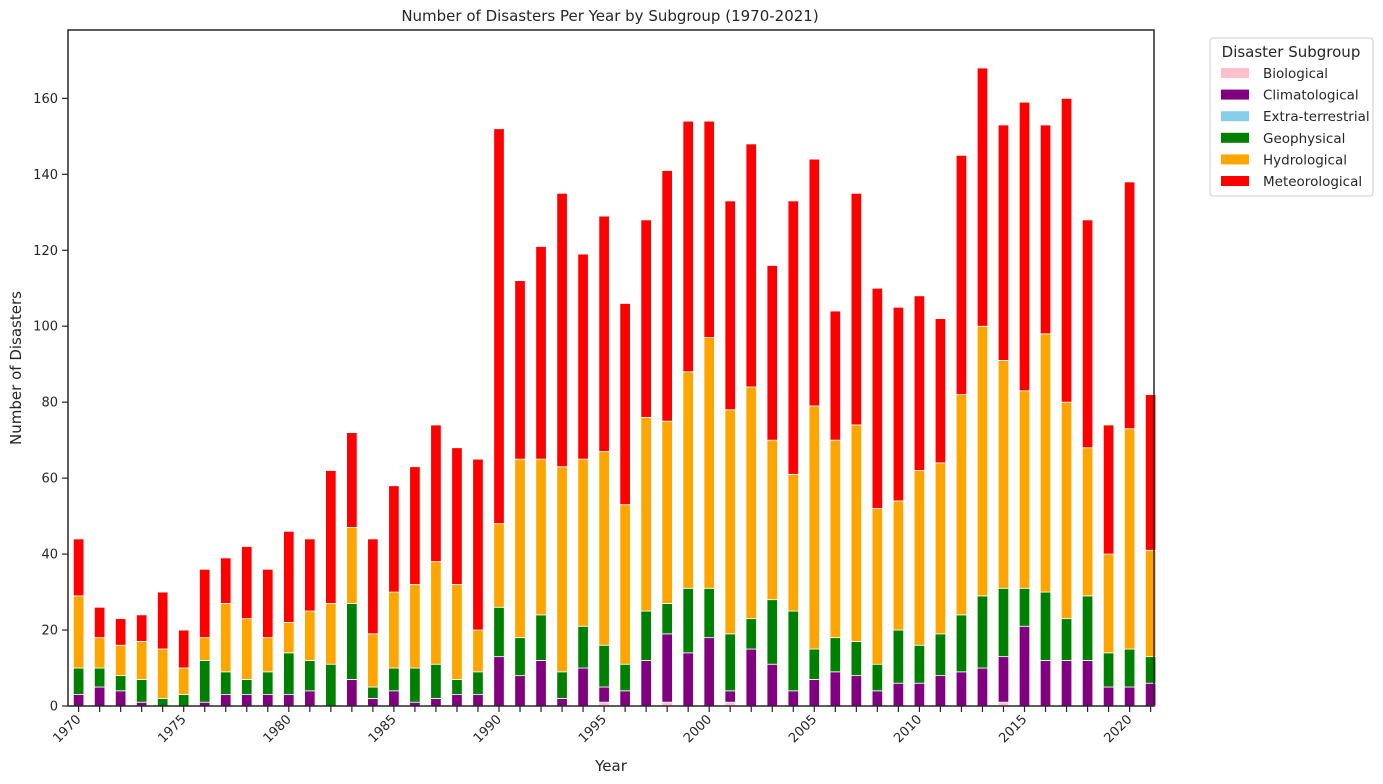  What do you see at coordinates (1045, 626) in the screenshot?
I see `bar-geophysical-2016` at bounding box center [1045, 626].